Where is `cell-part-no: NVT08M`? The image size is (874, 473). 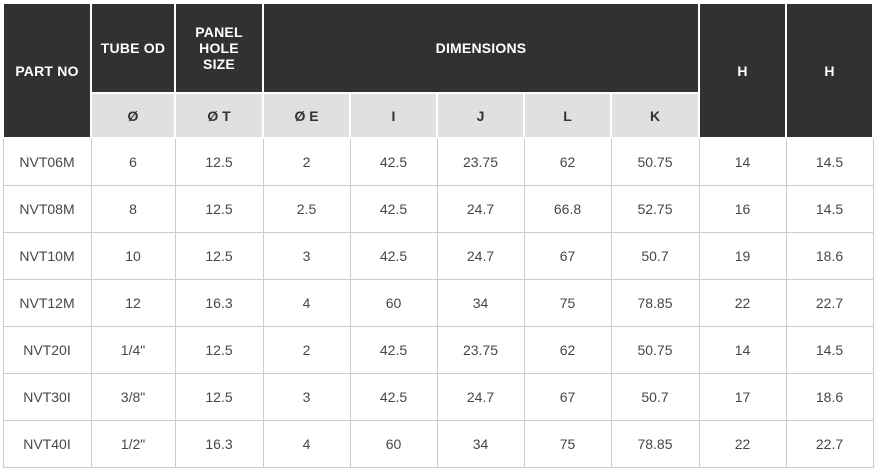 cell-part-no: NVT08M is located at coordinates (47, 208).